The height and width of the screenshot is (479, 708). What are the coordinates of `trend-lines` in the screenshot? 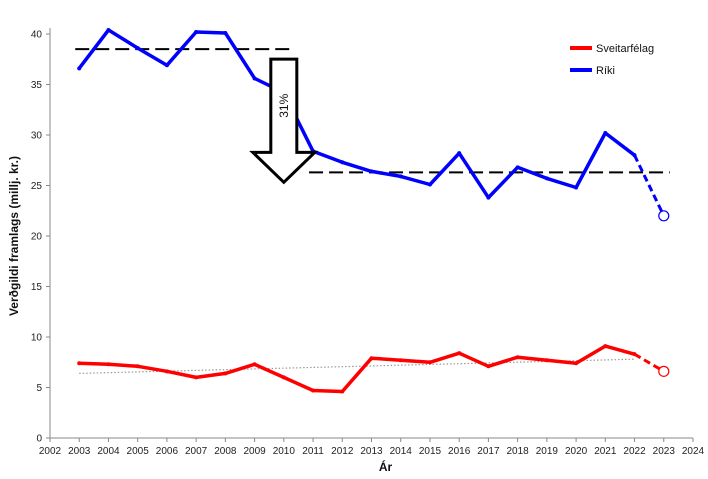 It's located at (357, 366).